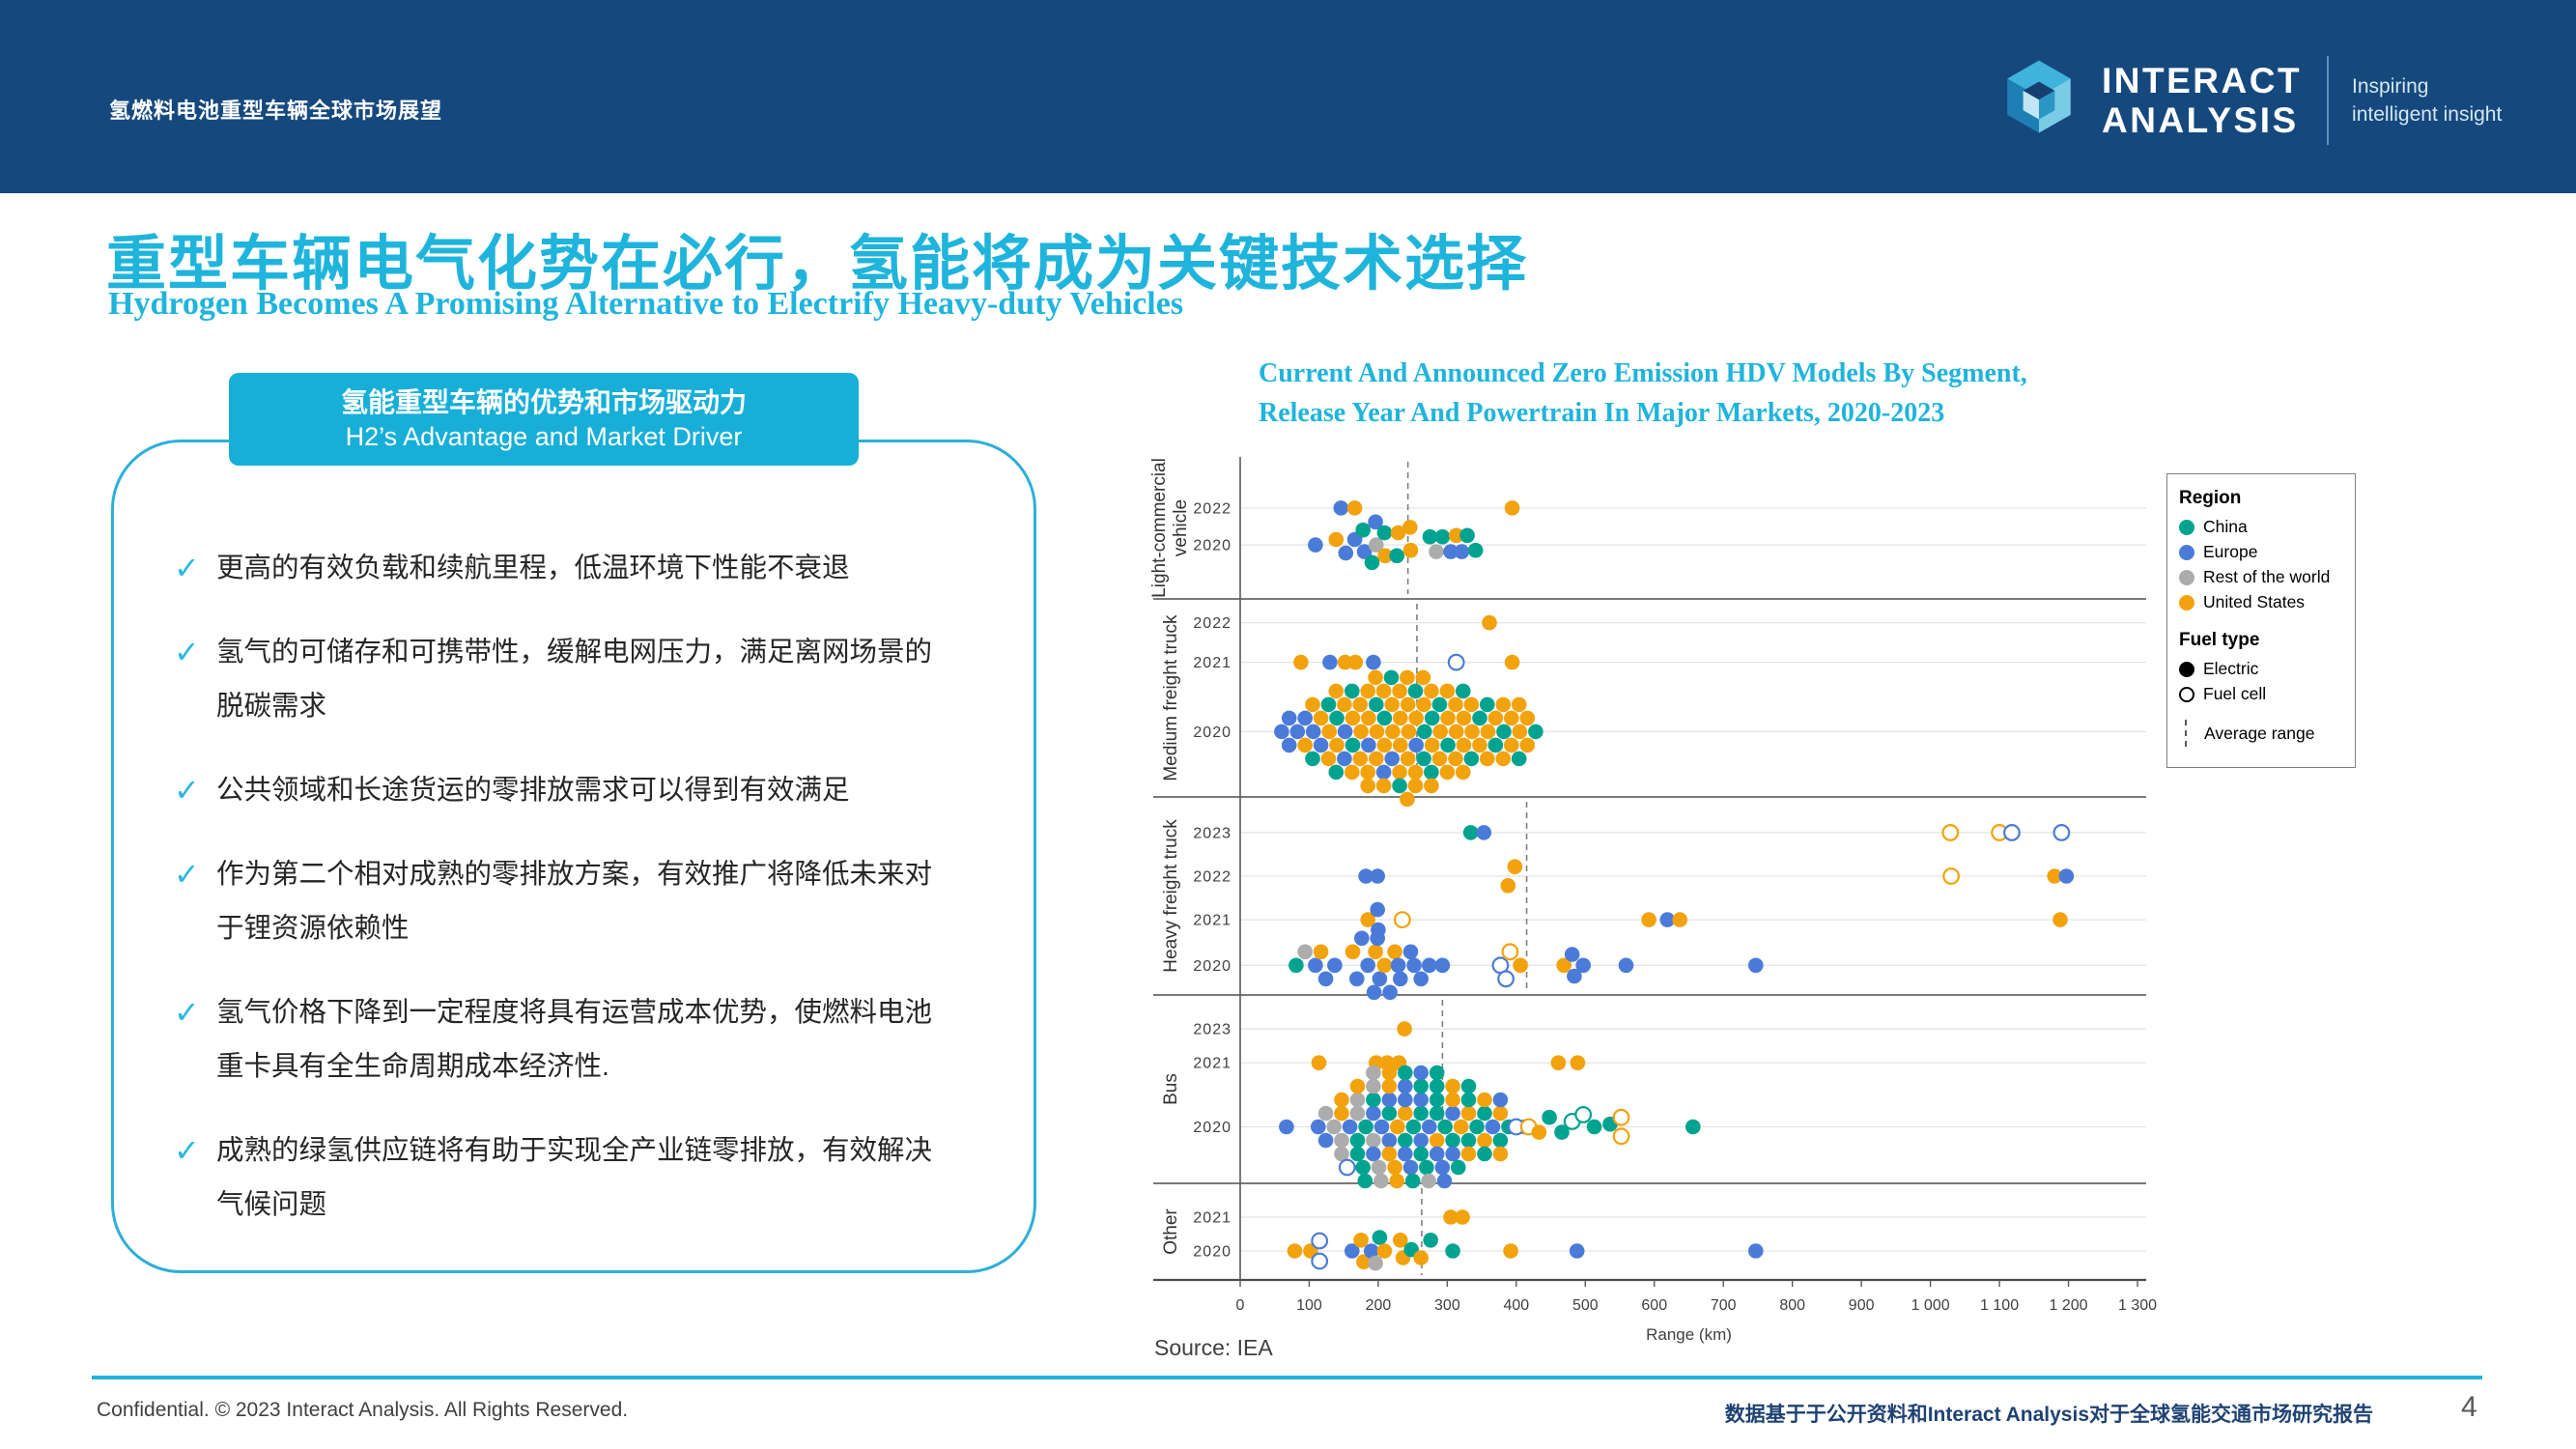 The image size is (2576, 1449). I want to click on legend-label: Rest of the world, so click(2267, 576).